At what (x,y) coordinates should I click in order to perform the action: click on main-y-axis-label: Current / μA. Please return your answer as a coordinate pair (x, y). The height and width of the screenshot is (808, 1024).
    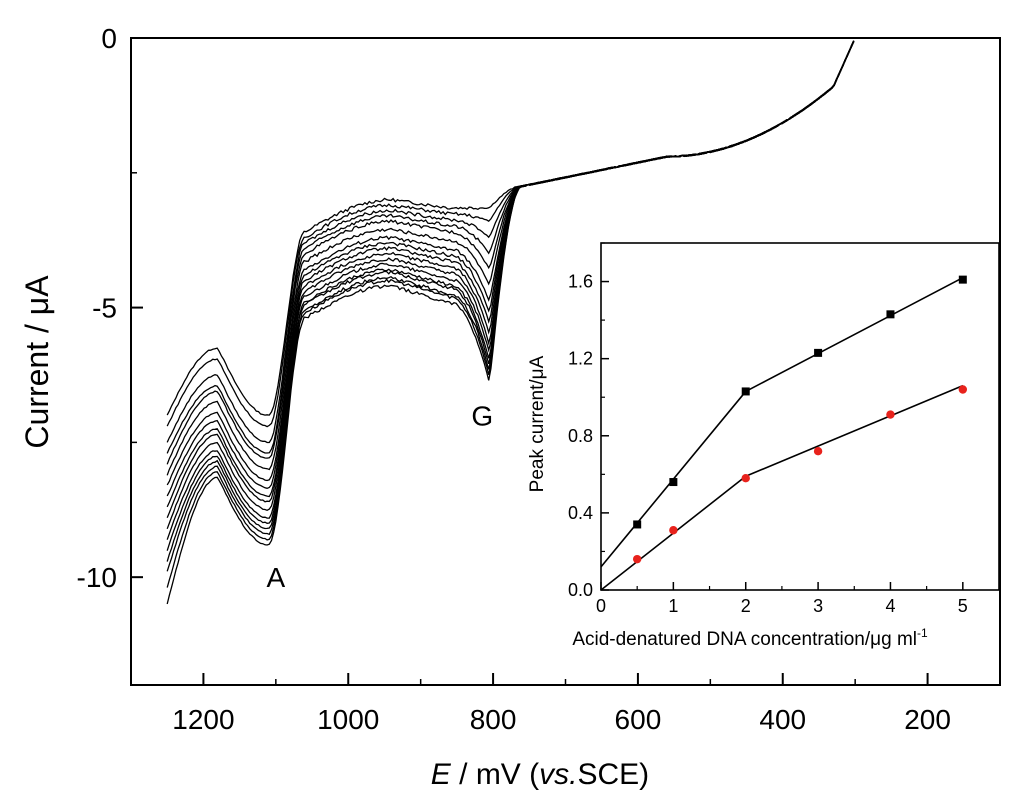
    Looking at the image, I should click on (37, 362).